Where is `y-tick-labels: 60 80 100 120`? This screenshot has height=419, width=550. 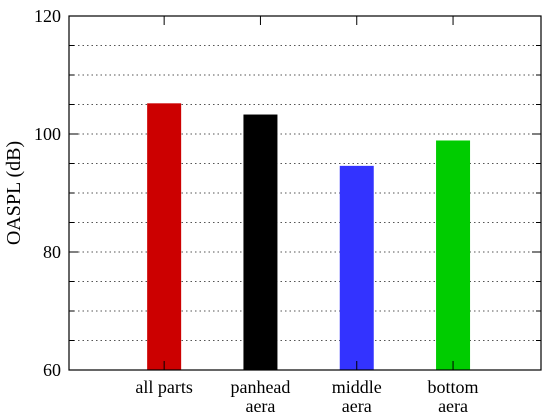 y-tick-labels: 60 80 100 120 is located at coordinates (47, 193).